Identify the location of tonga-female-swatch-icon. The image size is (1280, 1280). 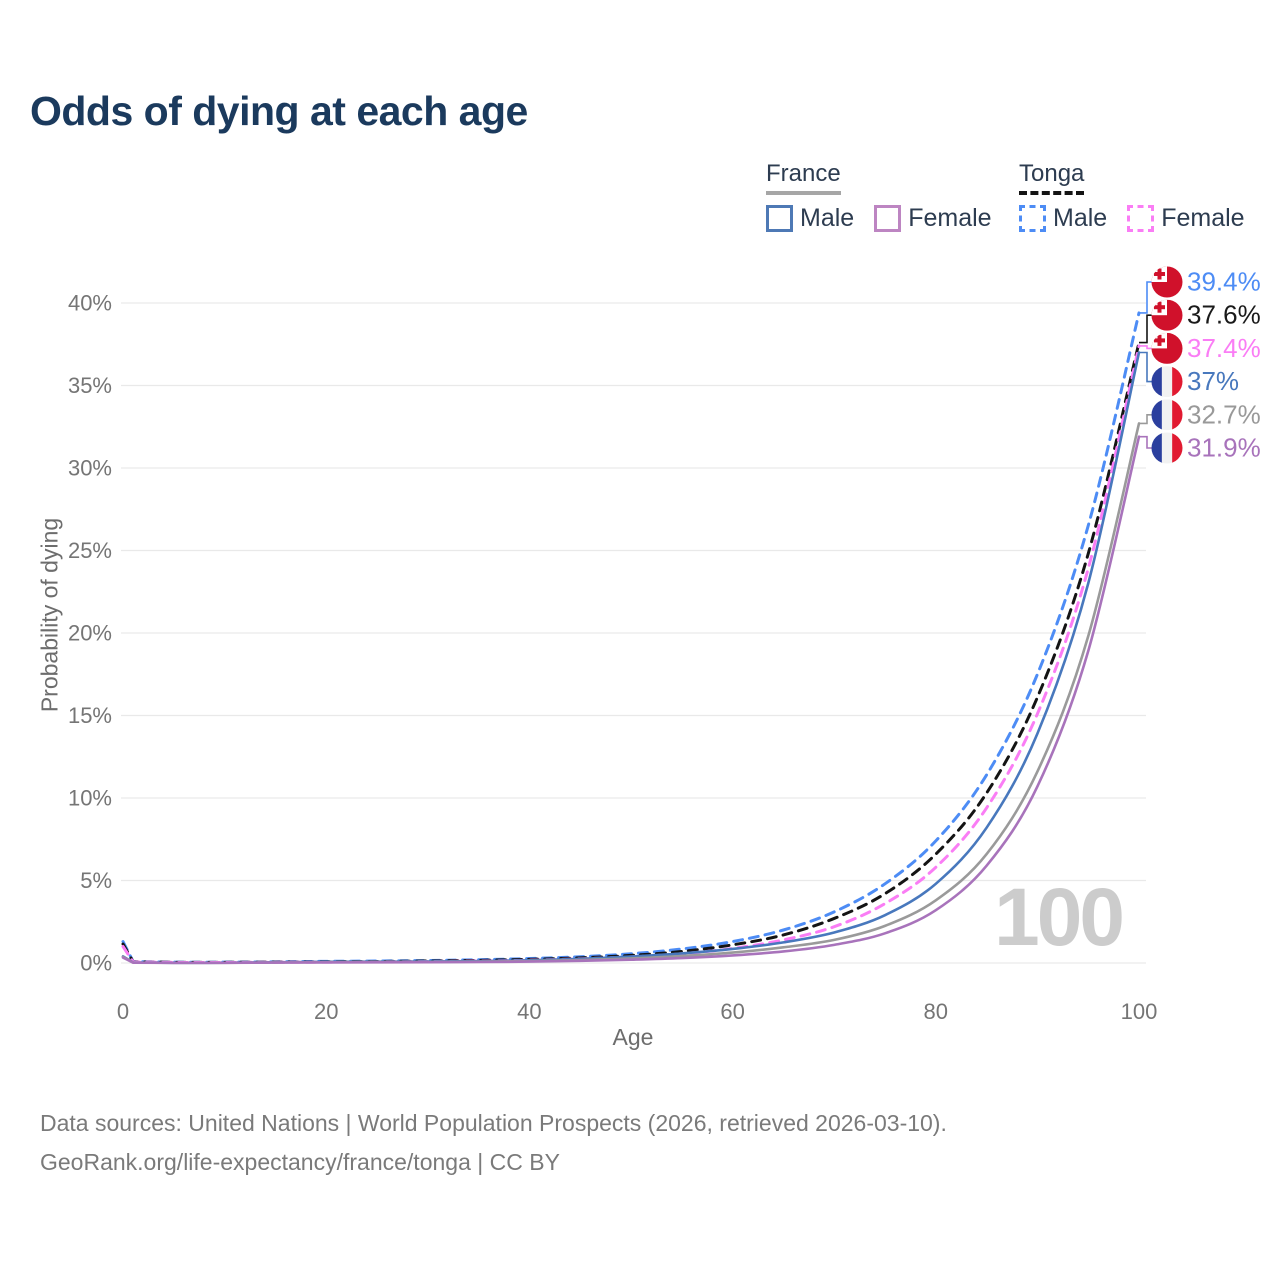
(1141, 218).